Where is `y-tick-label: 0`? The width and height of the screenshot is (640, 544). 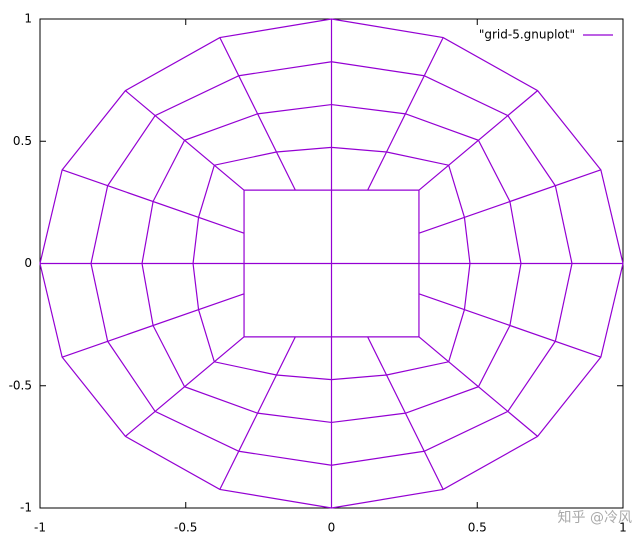
y-tick-label: 0 is located at coordinates (28, 263).